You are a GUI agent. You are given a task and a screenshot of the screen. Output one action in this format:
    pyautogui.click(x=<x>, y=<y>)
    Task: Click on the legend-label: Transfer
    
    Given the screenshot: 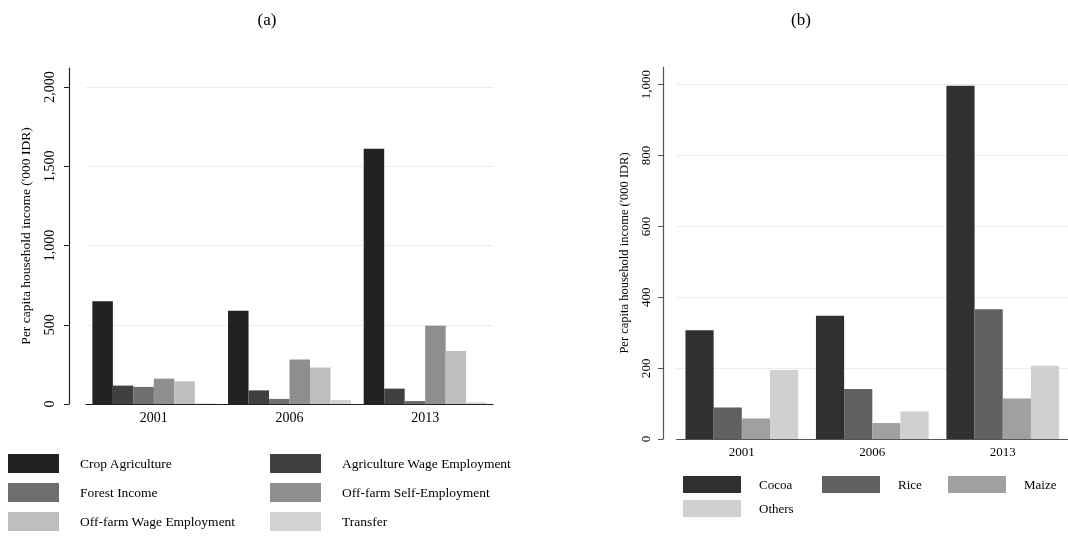 What is the action you would take?
    pyautogui.click(x=365, y=521)
    